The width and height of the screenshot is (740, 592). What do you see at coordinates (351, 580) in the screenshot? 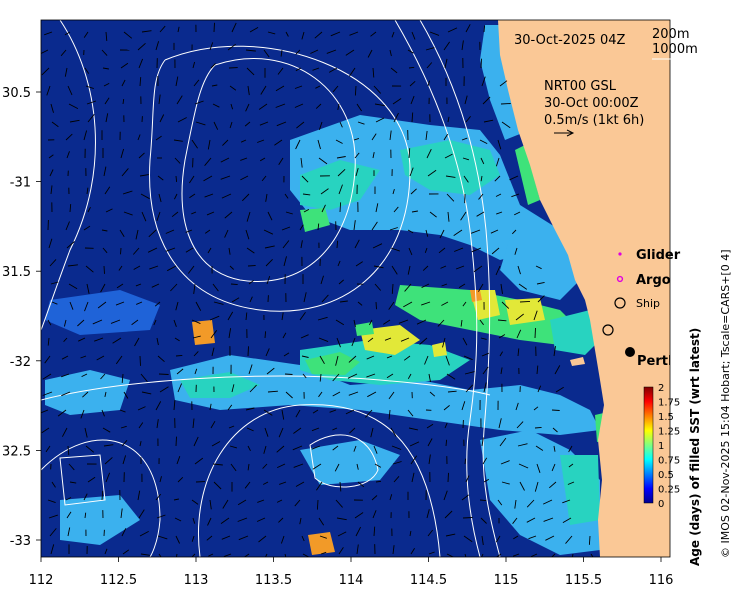
I see `x-tick-label: 114` at bounding box center [351, 580].